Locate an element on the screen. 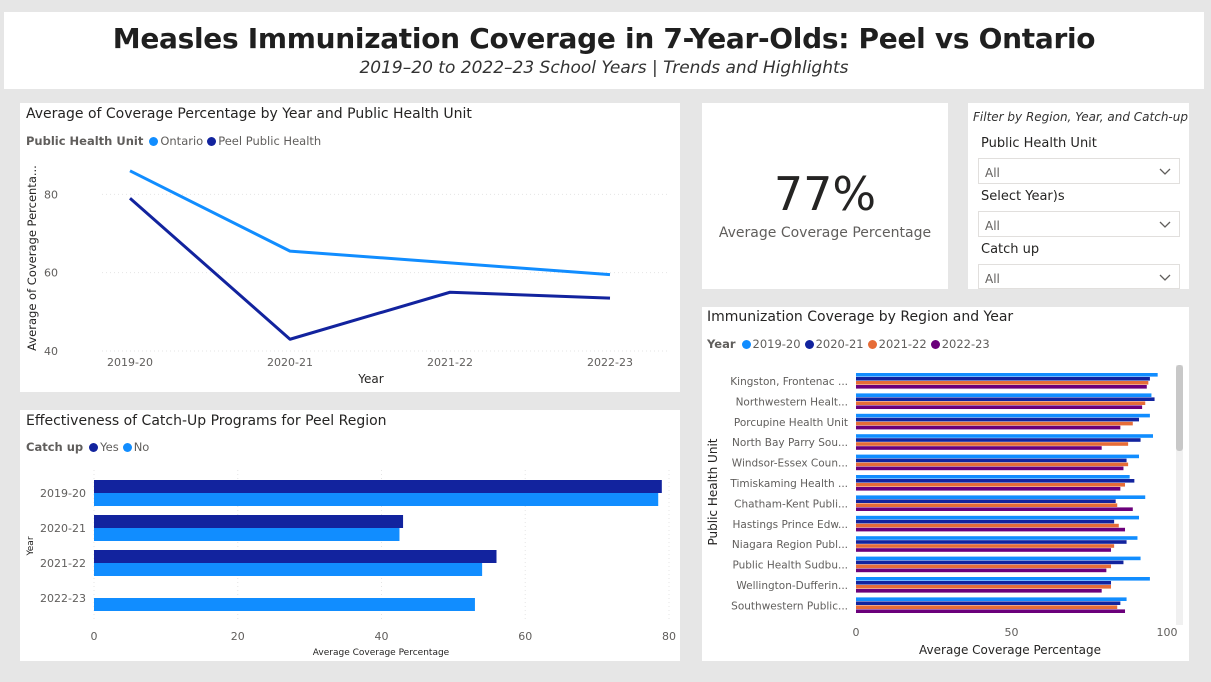 This screenshot has height=682, width=1211. legend-item-ontario: Ontario is located at coordinates (176, 141).